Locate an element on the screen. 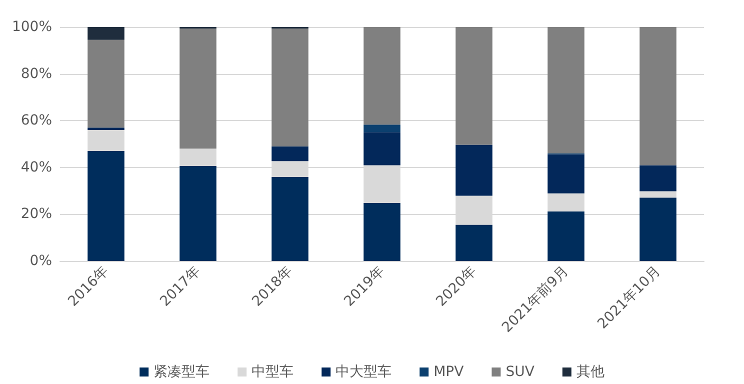 This screenshot has height=384, width=744. legend-label: 其他 is located at coordinates (590, 372).